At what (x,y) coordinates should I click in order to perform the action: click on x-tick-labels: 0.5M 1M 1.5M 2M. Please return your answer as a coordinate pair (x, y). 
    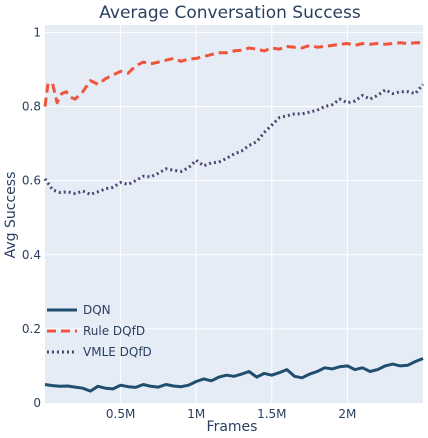
    Looking at the image, I should click on (231, 414).